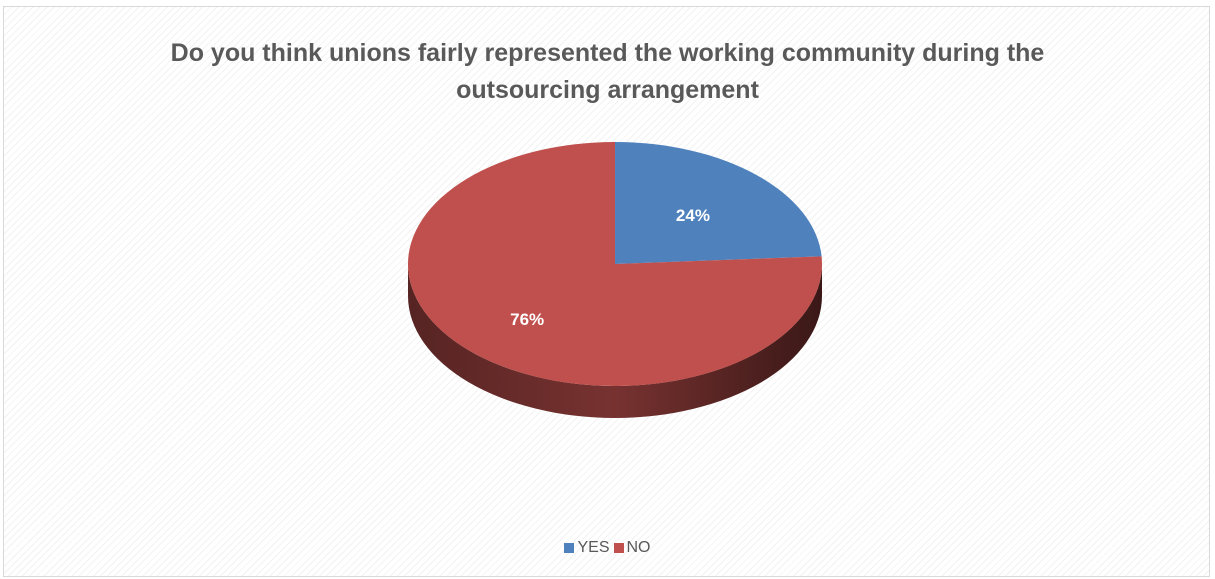 The width and height of the screenshot is (1215, 579). What do you see at coordinates (527, 319) in the screenshot?
I see `data-label-no: 76%` at bounding box center [527, 319].